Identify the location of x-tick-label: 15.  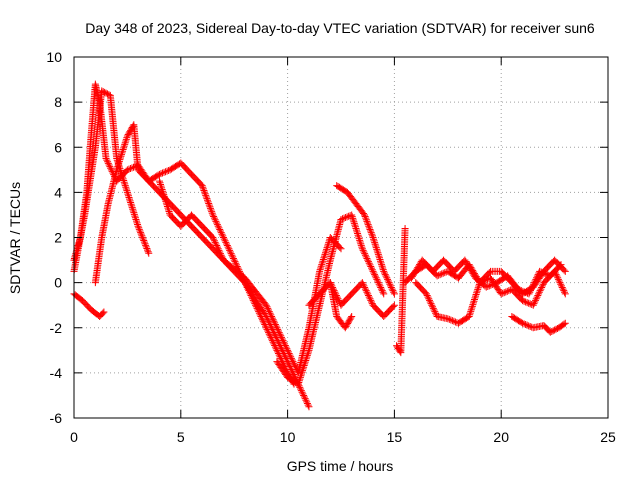
(395, 437).